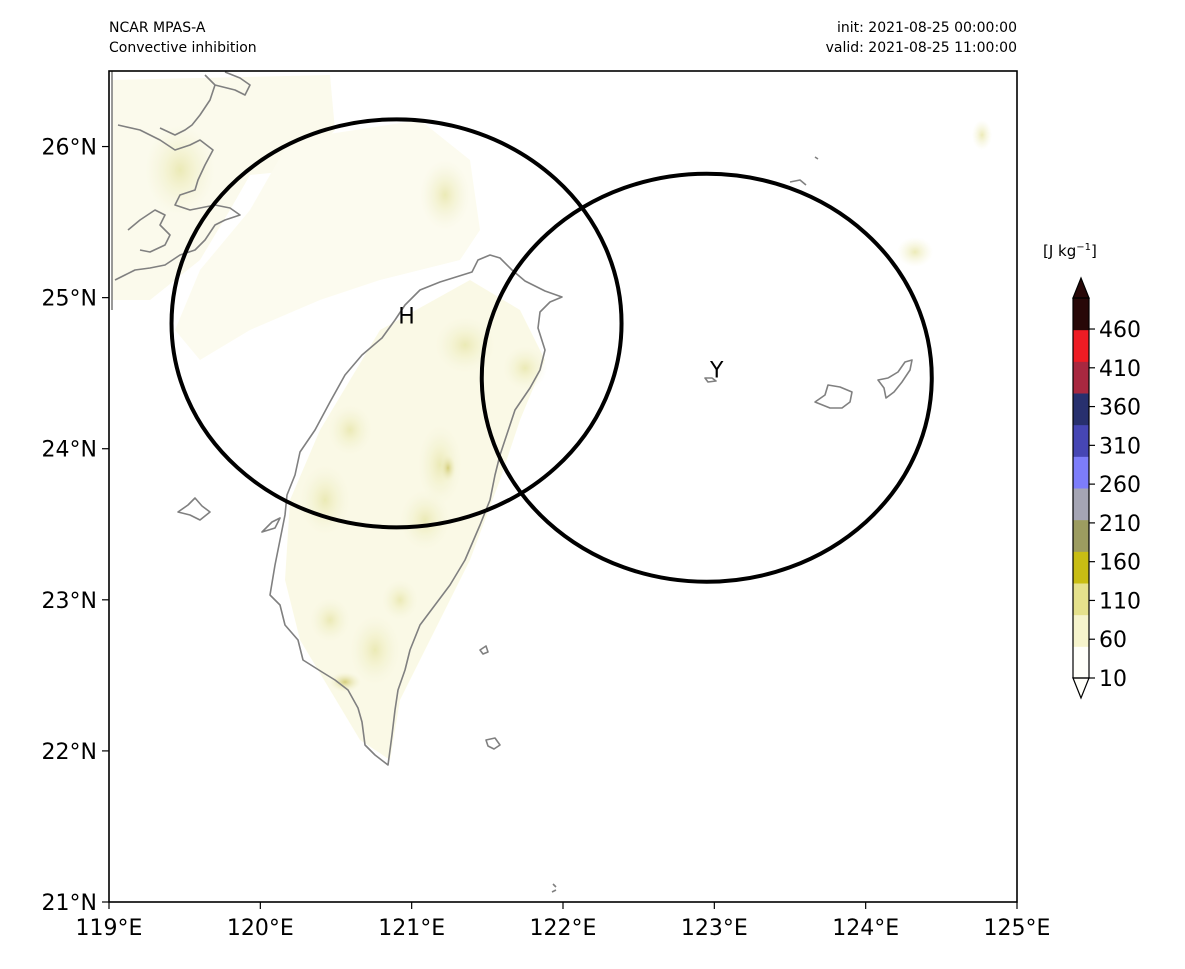  I want to click on model-name: NCAR MPAS-A, so click(157, 28).